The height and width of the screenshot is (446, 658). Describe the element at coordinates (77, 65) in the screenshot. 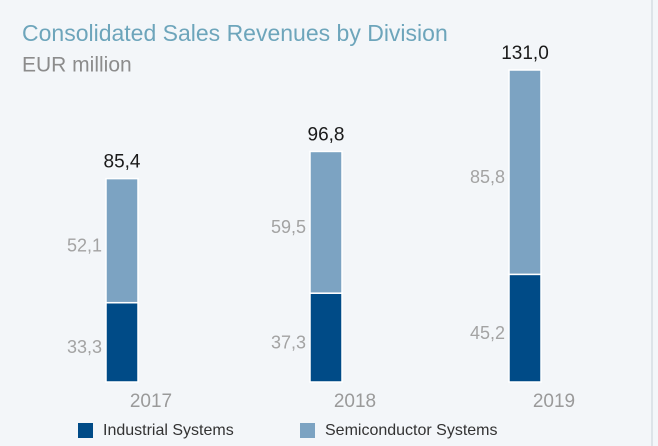

I see `chart-subtitle: EUR million` at that location.